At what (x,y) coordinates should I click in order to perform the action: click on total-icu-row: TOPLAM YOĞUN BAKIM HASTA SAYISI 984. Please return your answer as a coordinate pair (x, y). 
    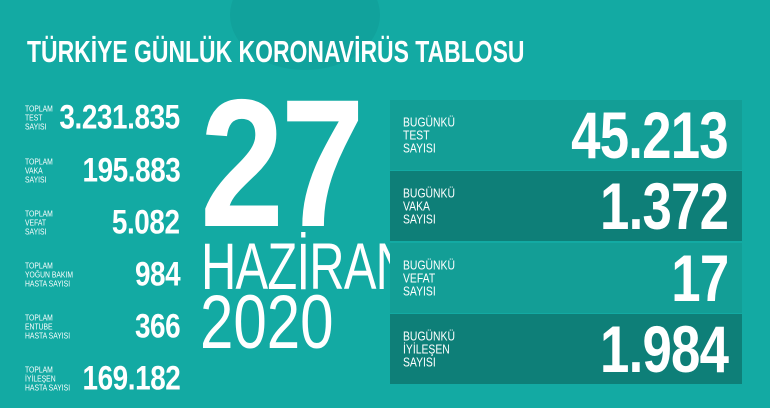
    Looking at the image, I should click on (102, 274).